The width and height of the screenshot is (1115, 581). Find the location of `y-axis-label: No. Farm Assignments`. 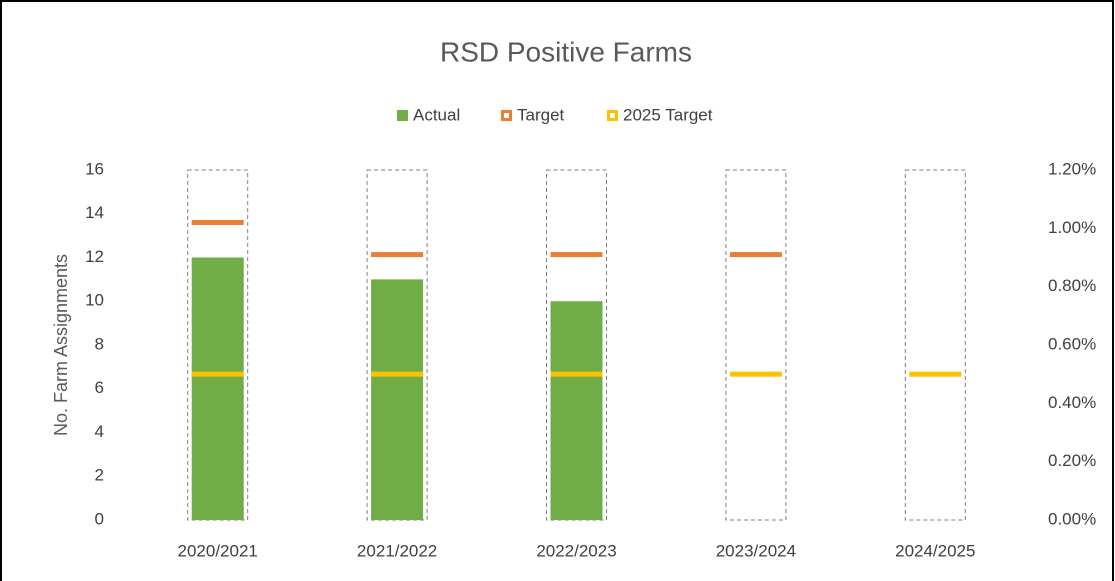

y-axis-label: No. Farm Assignments is located at coordinates (61, 345).